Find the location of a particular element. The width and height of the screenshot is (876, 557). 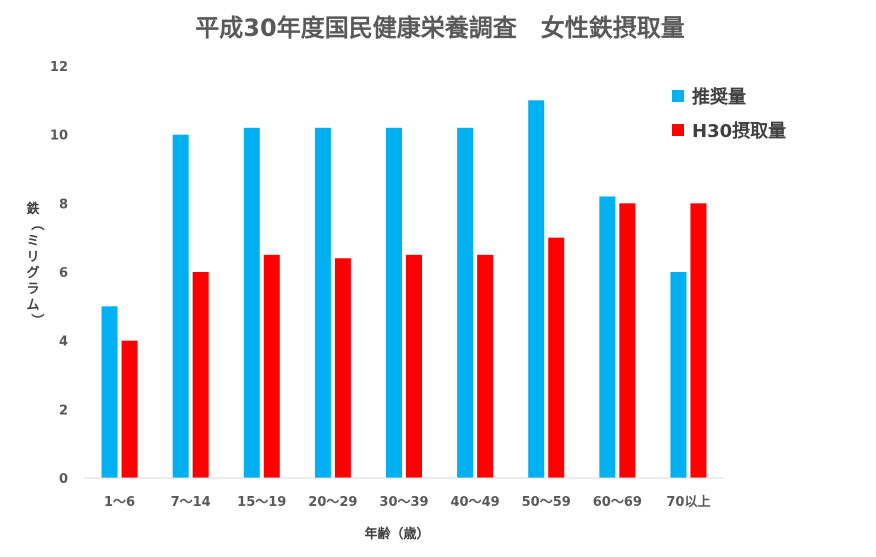

legend-label: 推奨量 is located at coordinates (719, 97).